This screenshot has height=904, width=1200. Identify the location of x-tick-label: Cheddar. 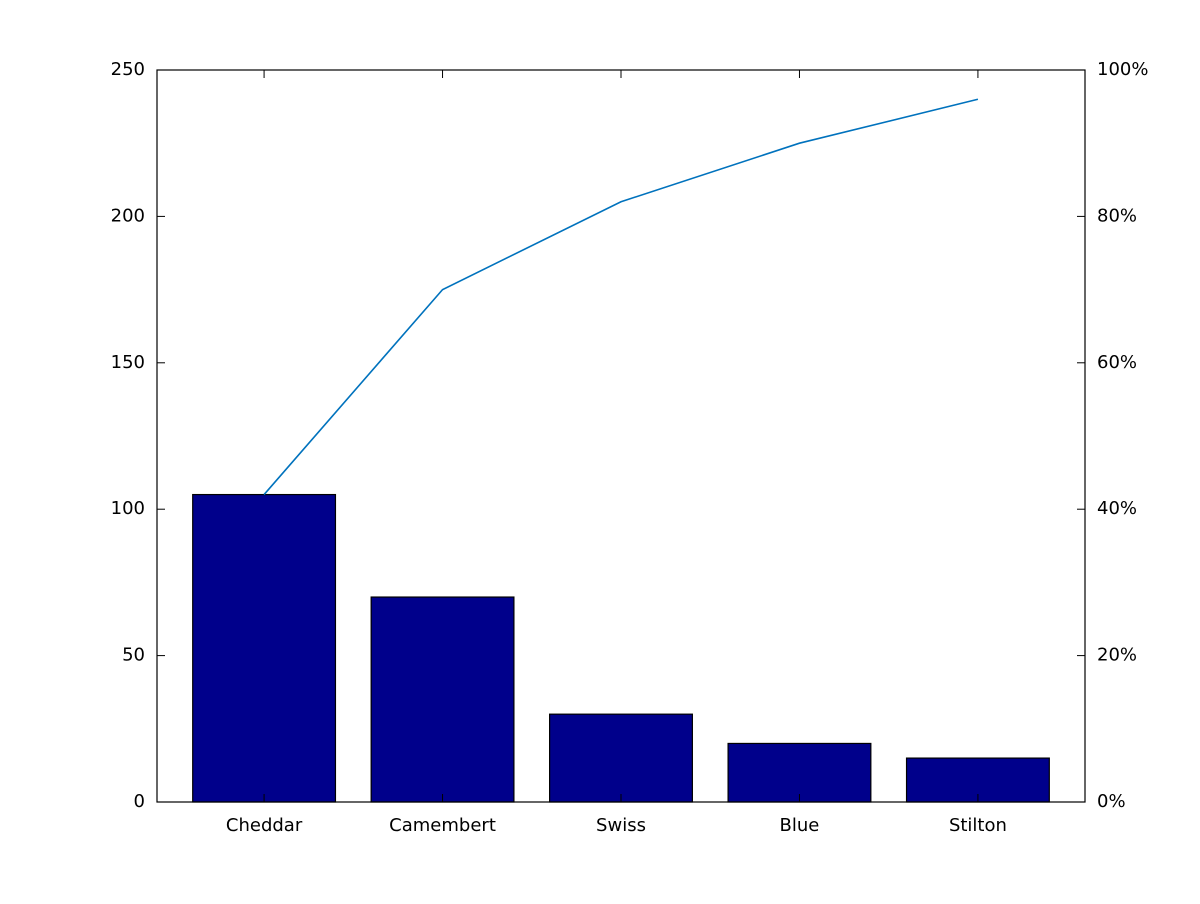
(264, 825).